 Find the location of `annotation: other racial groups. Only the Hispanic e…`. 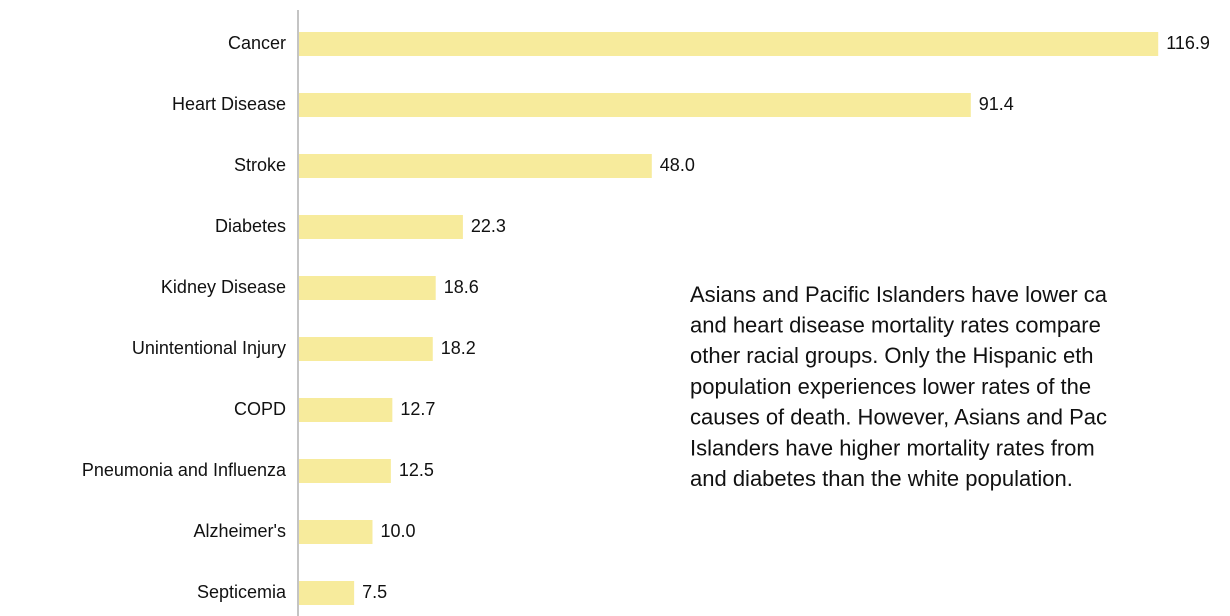

annotation: other racial groups. Only the Hispanic e… is located at coordinates (892, 355).